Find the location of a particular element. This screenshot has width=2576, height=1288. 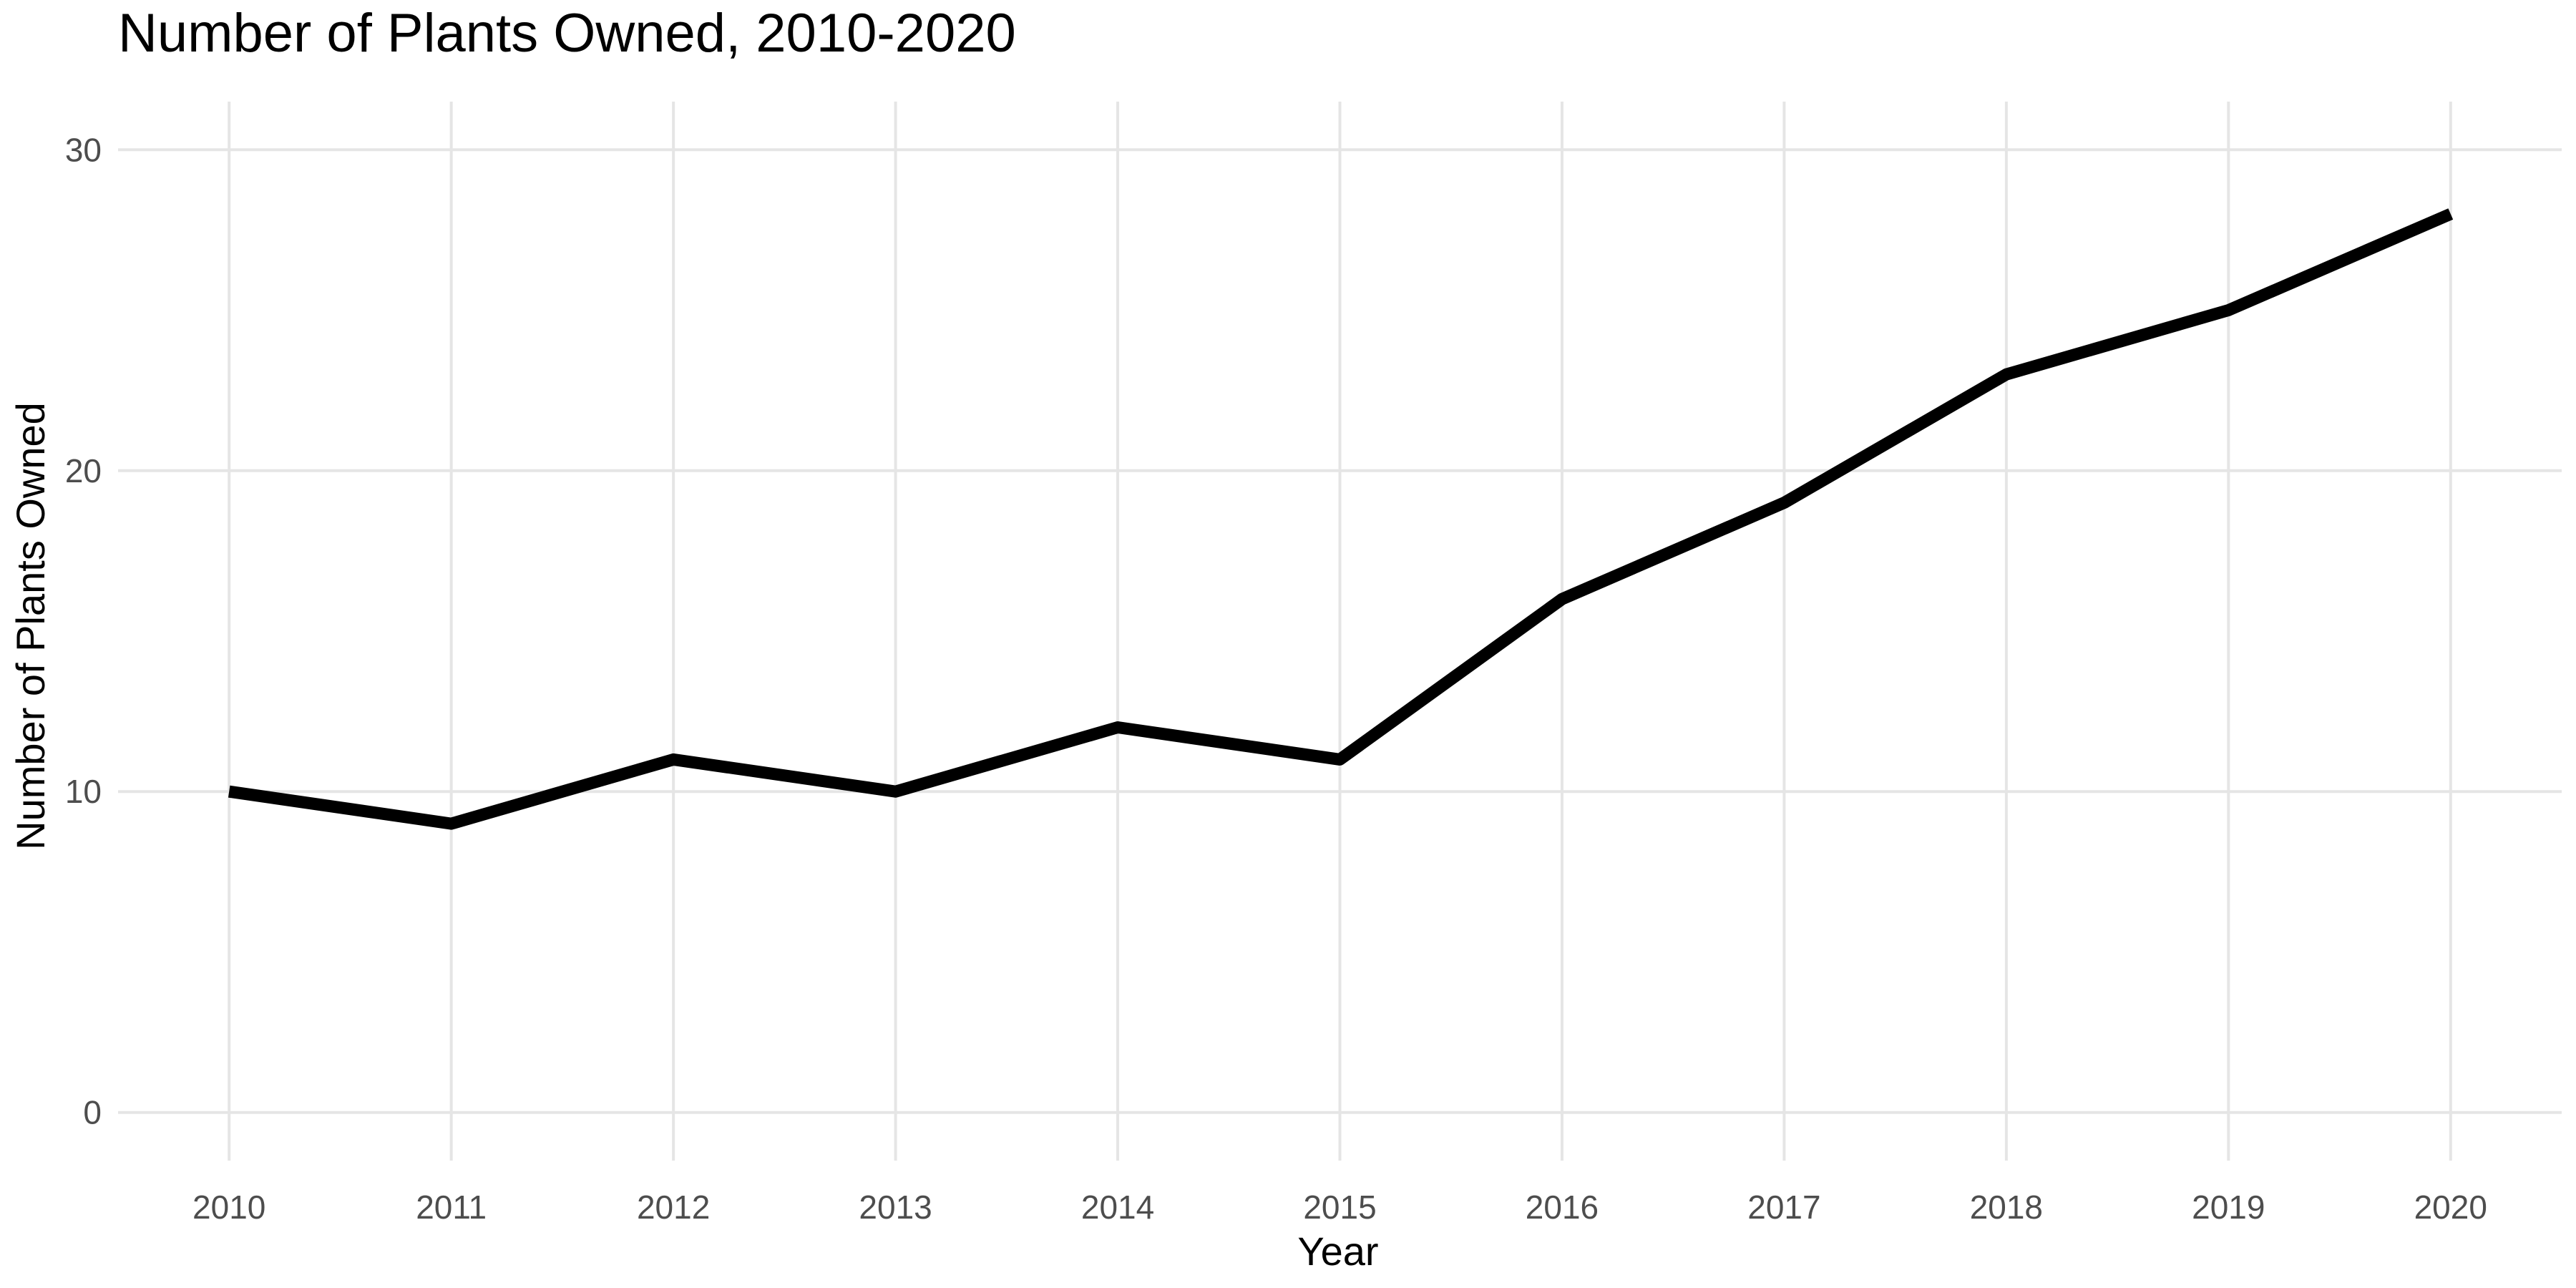

x-tick-label: 2018 is located at coordinates (2006, 1207).